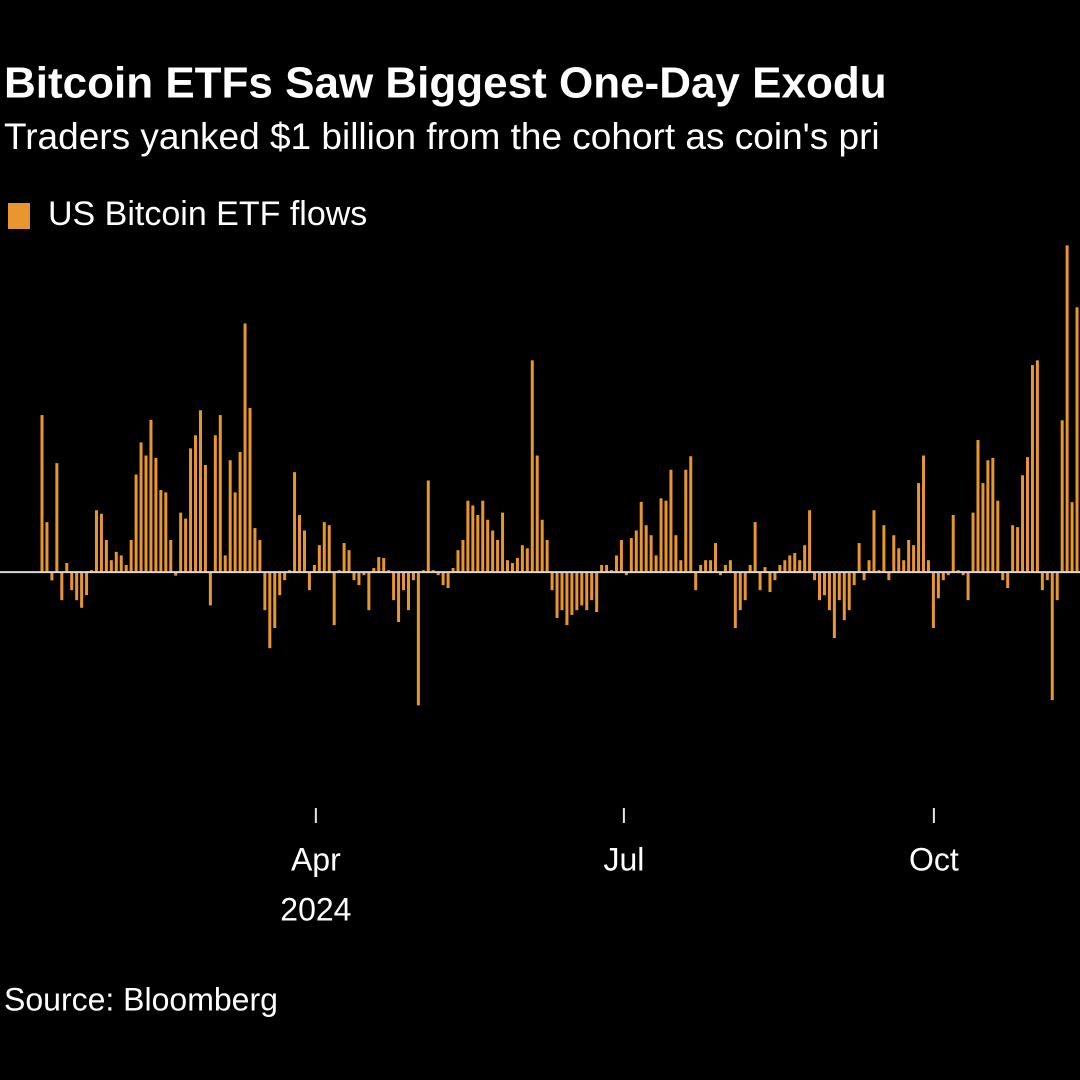 The image size is (1080, 1080). Describe the element at coordinates (19, 216) in the screenshot. I see `legend-swatch` at that location.